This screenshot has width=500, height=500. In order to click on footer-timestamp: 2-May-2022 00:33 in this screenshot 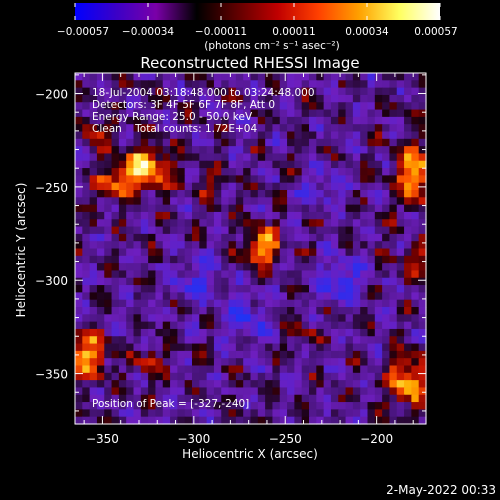, I will do `click(441, 490)`.